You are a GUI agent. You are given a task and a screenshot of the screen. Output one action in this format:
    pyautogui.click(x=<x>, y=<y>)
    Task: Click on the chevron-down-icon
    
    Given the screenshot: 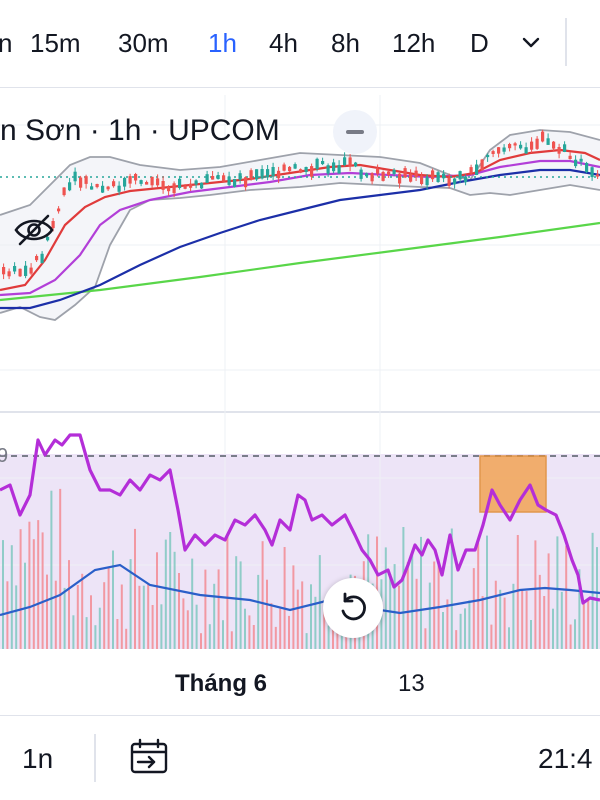 What is the action you would take?
    pyautogui.click(x=531, y=43)
    